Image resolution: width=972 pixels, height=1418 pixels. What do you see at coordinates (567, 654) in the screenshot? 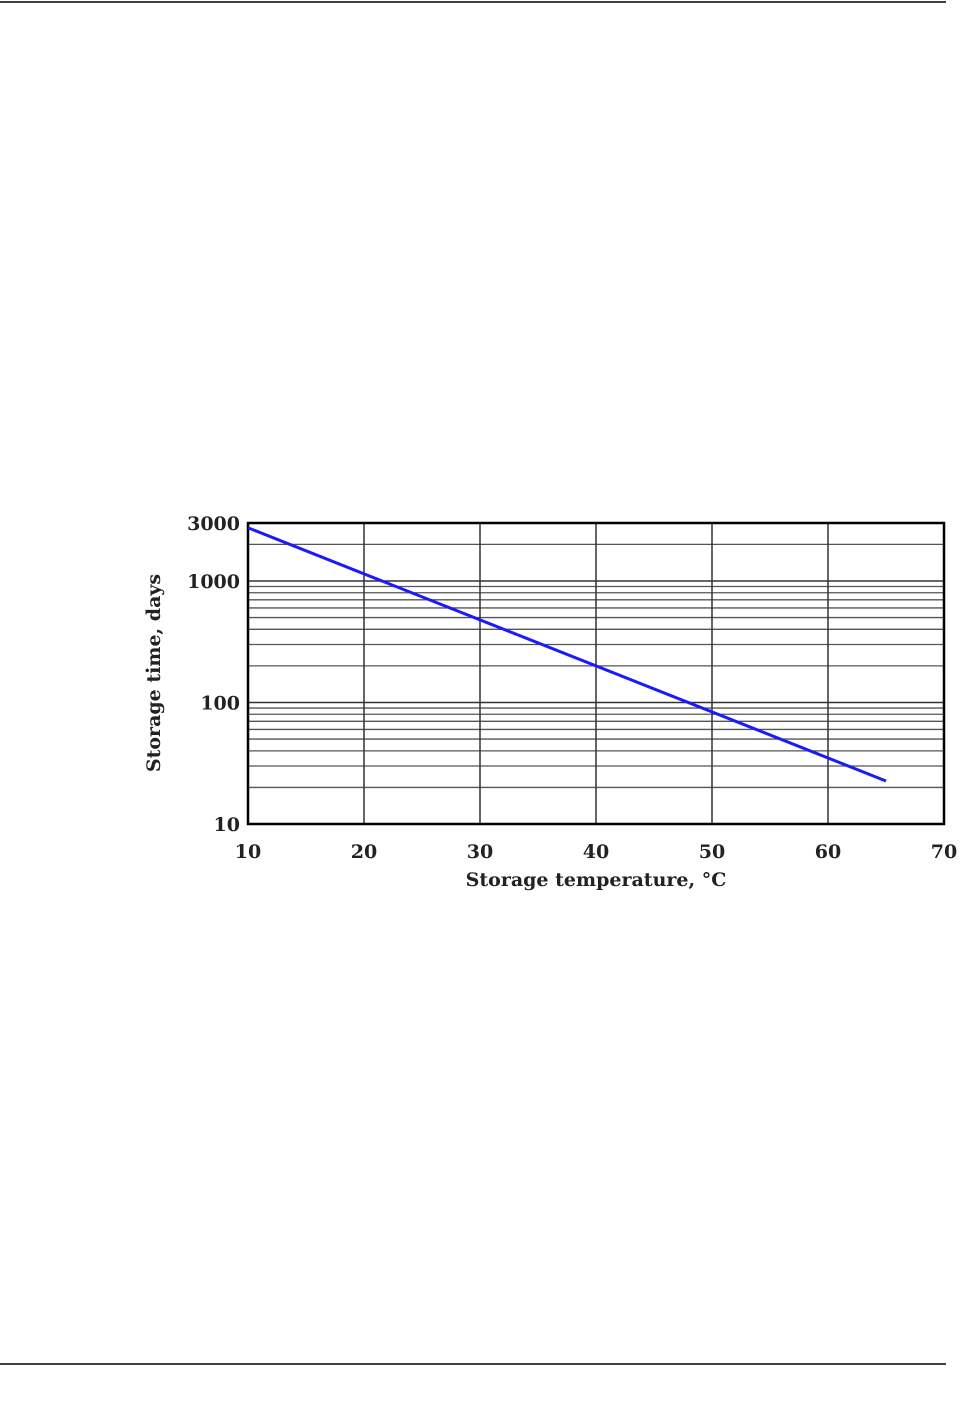
I see `data-line` at bounding box center [567, 654].